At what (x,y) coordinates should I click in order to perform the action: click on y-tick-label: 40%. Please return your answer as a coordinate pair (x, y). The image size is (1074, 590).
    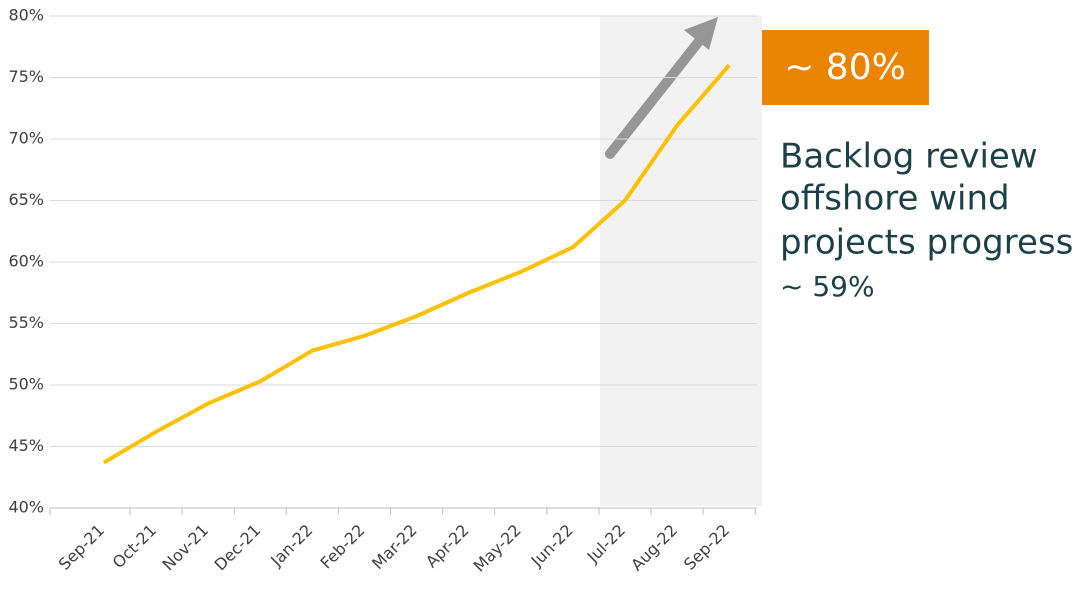
    Looking at the image, I should click on (26, 507).